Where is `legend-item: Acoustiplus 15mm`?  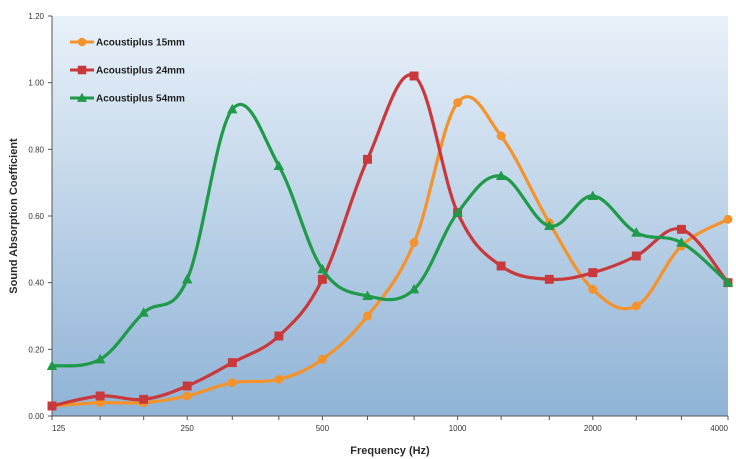 legend-item: Acoustiplus 15mm is located at coordinates (127, 43).